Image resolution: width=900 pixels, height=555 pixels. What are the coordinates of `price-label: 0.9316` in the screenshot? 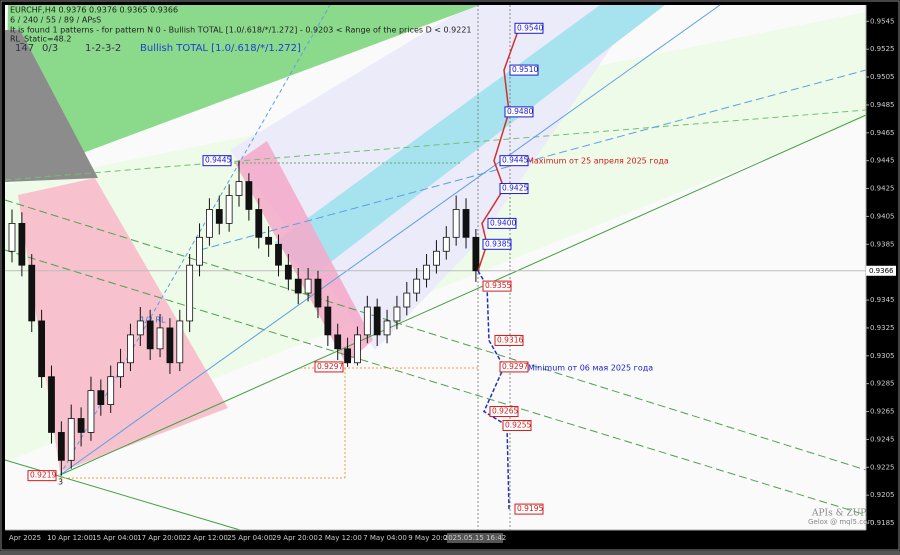 It's located at (510, 339).